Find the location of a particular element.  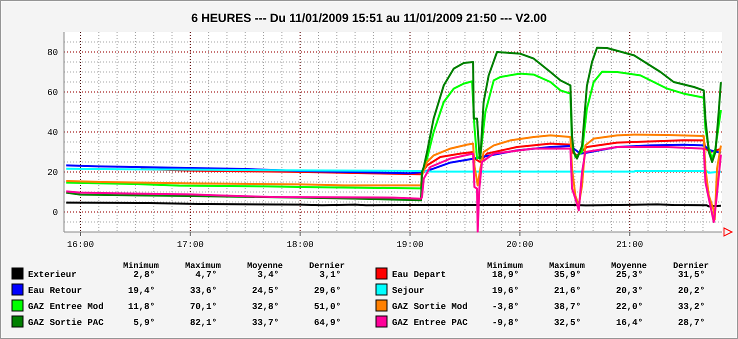

y-tick-label: 60 is located at coordinates (52, 93).